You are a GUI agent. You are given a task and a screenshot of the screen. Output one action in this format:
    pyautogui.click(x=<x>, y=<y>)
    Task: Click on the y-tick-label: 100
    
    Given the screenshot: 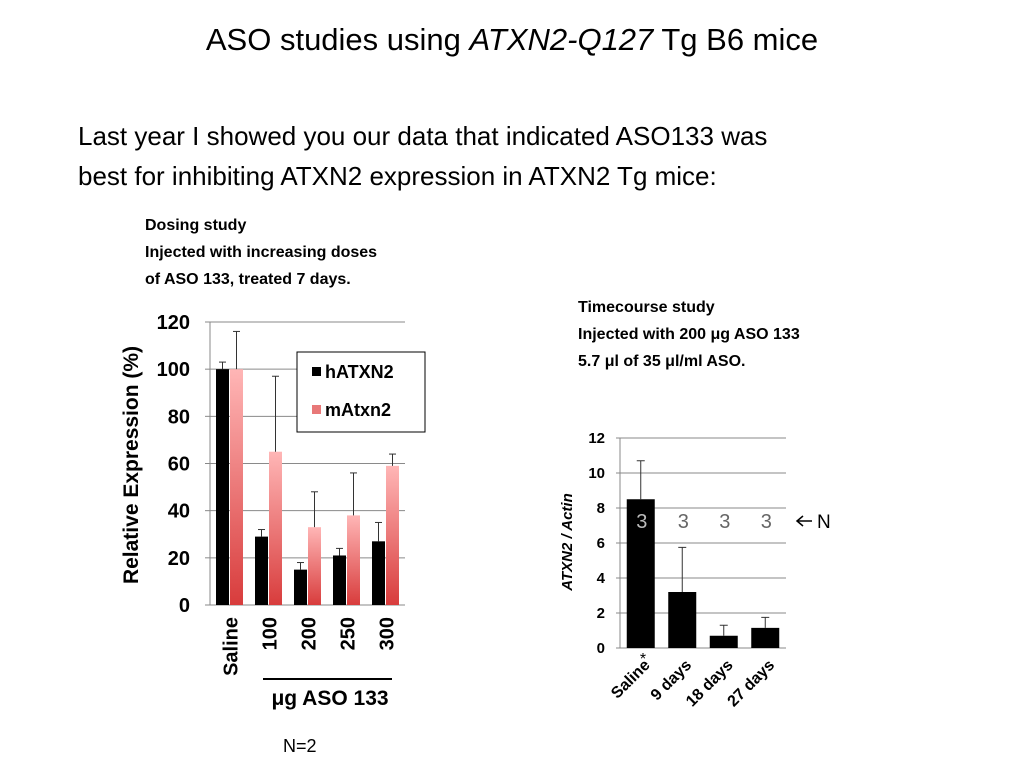 What is the action you would take?
    pyautogui.click(x=173, y=370)
    